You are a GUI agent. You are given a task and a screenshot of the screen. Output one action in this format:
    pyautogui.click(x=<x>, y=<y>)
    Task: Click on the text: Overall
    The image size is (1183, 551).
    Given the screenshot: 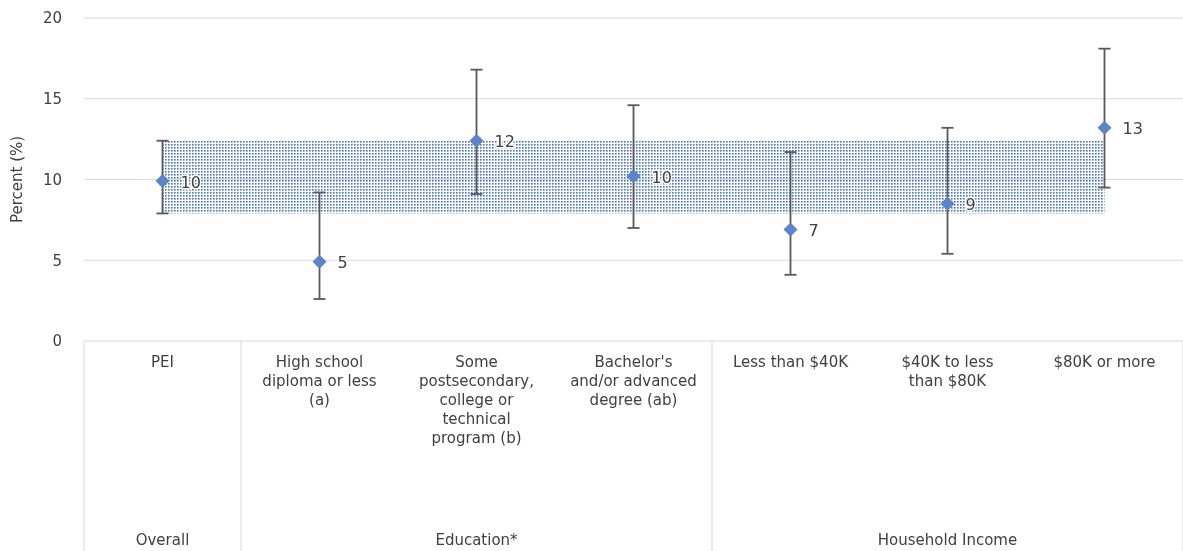 What is the action you would take?
    pyautogui.click(x=162, y=540)
    